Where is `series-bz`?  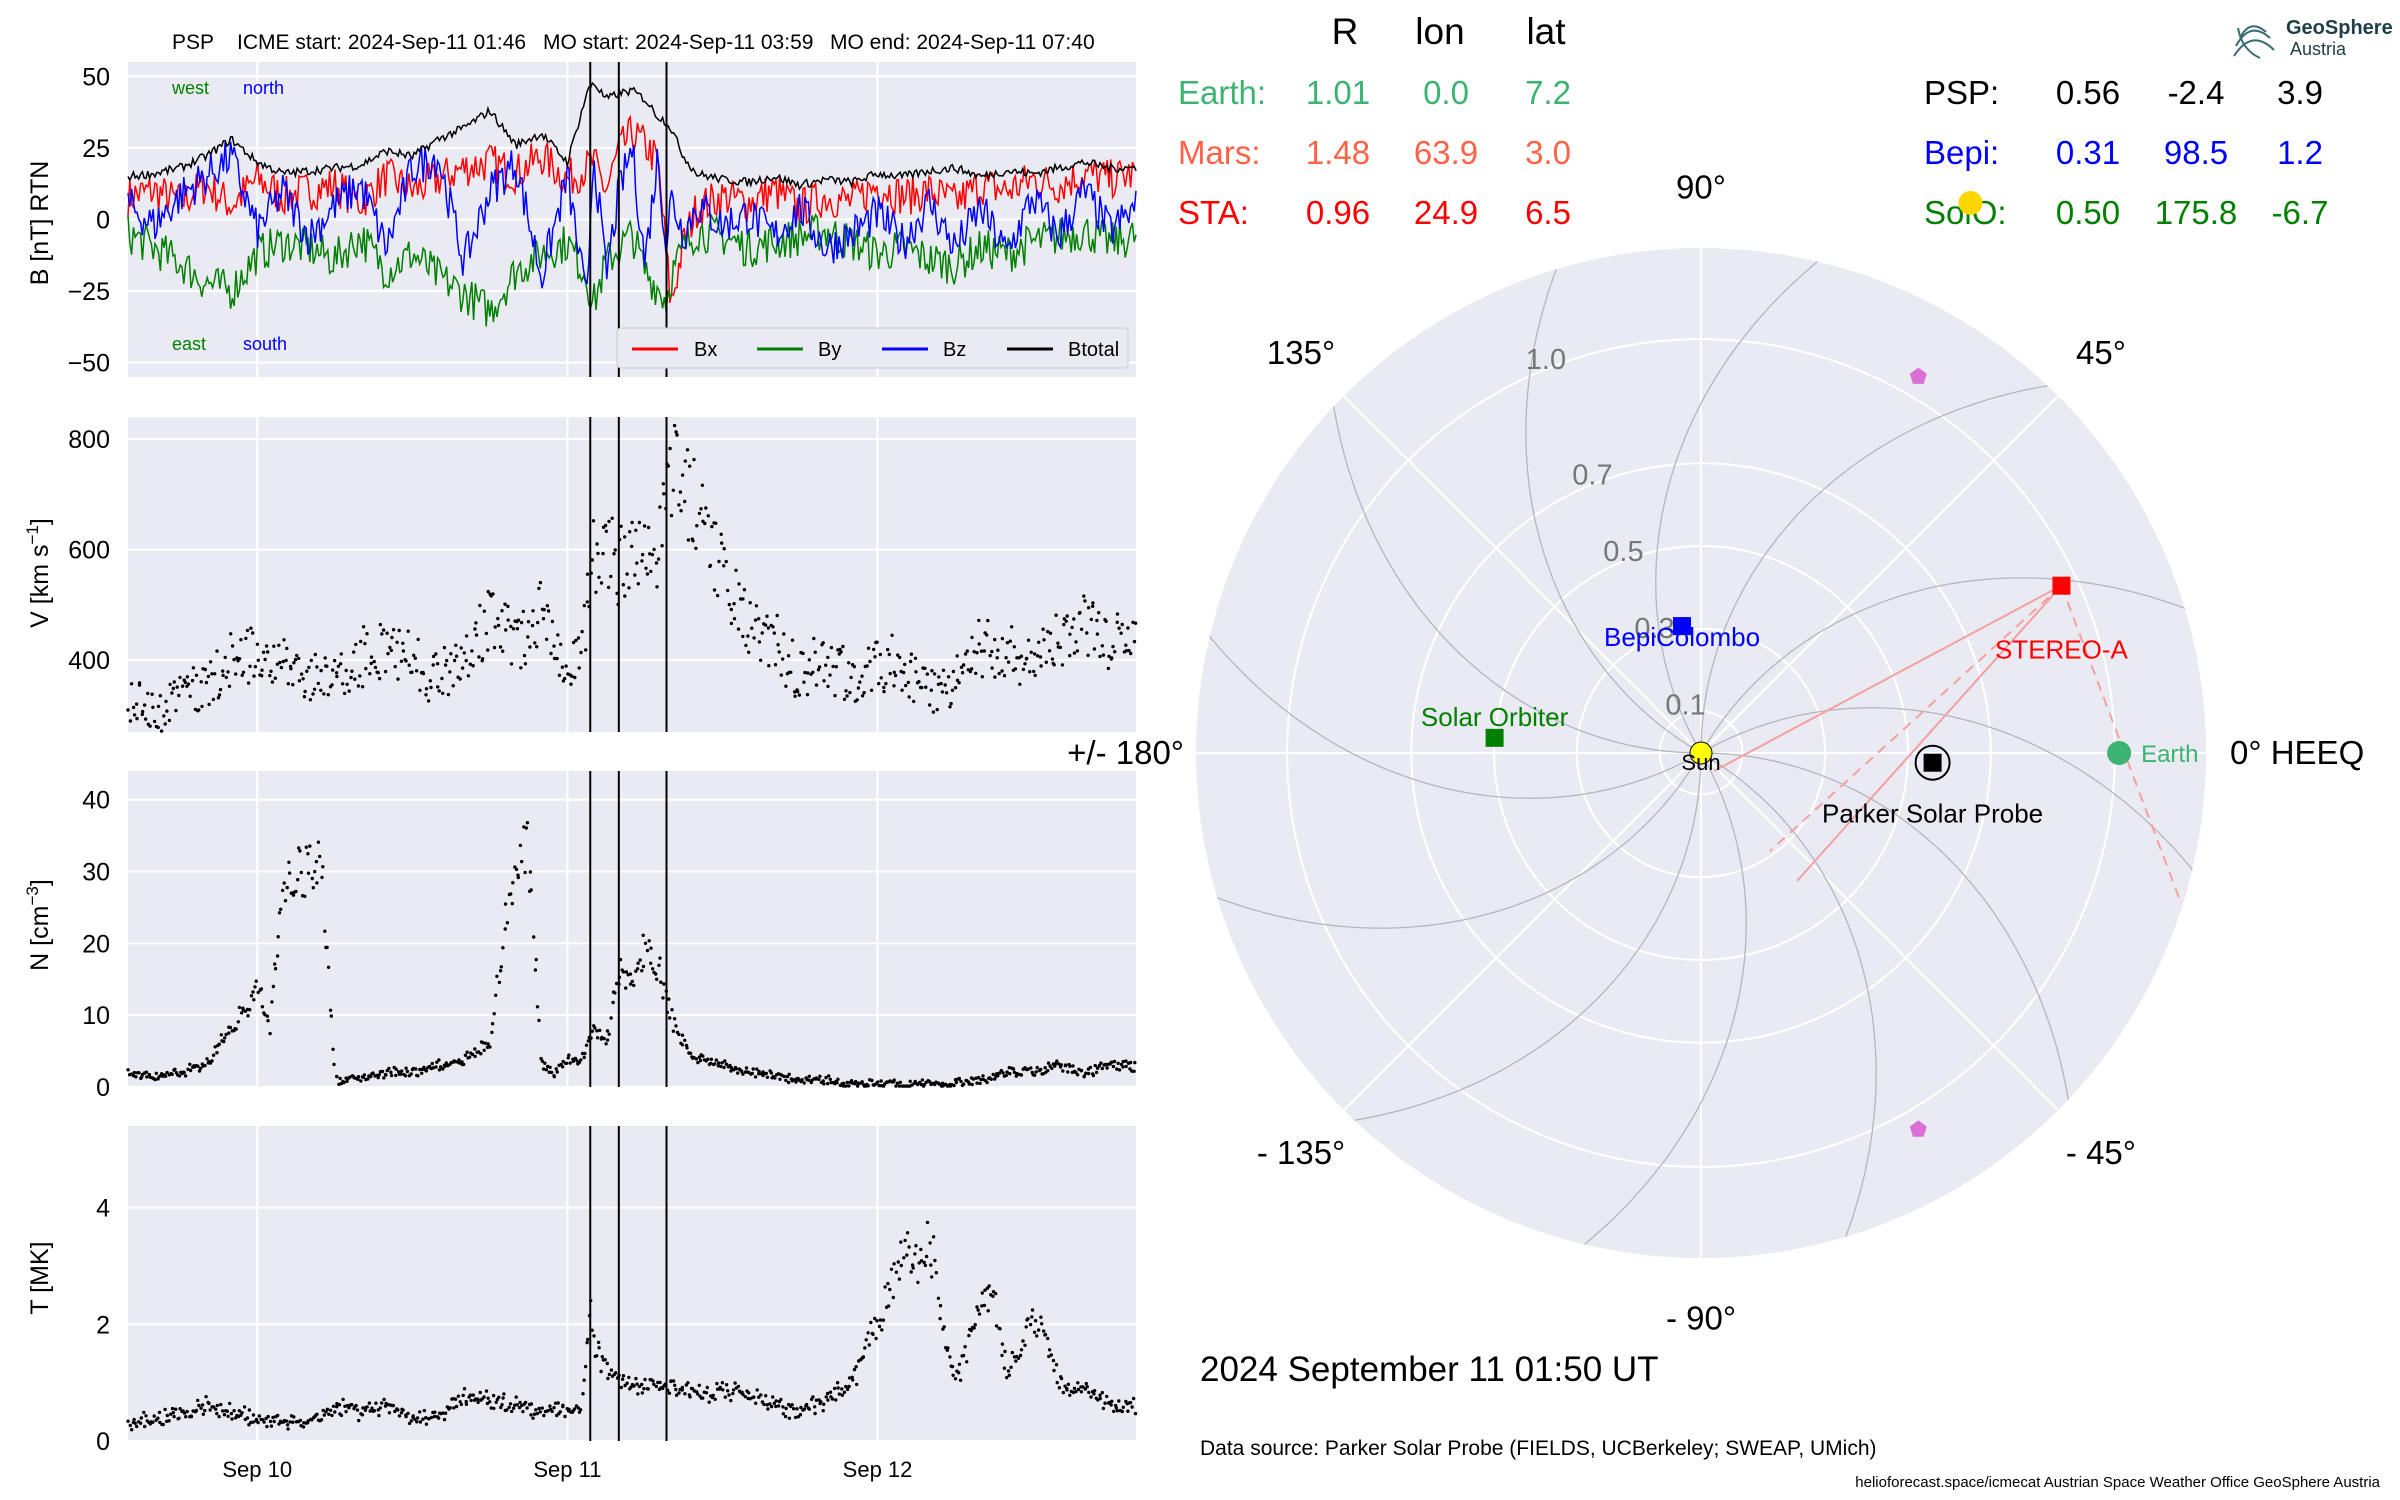 series-bz is located at coordinates (632, 215).